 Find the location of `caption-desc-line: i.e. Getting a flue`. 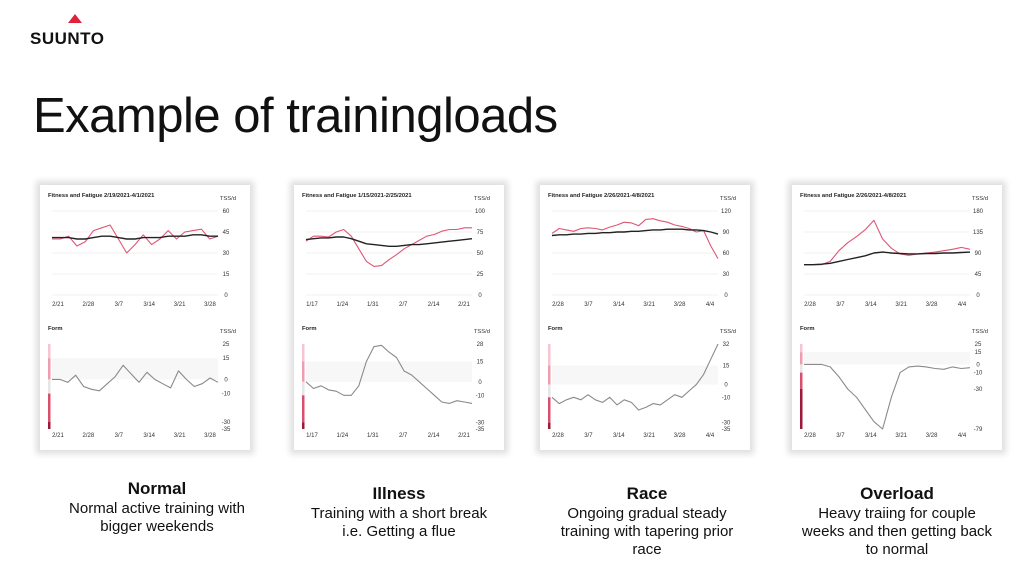

caption-desc-line: i.e. Getting a flue is located at coordinates (399, 531).